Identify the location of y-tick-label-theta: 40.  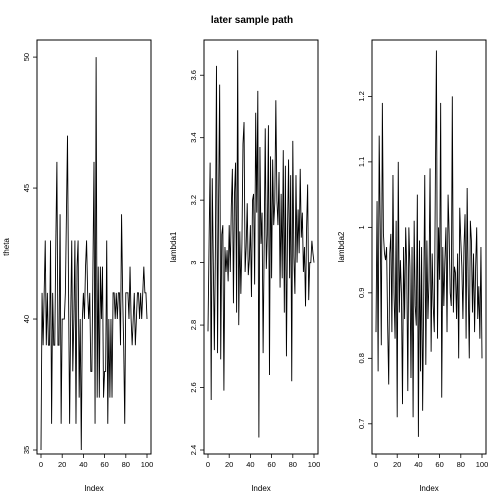
(26, 319).